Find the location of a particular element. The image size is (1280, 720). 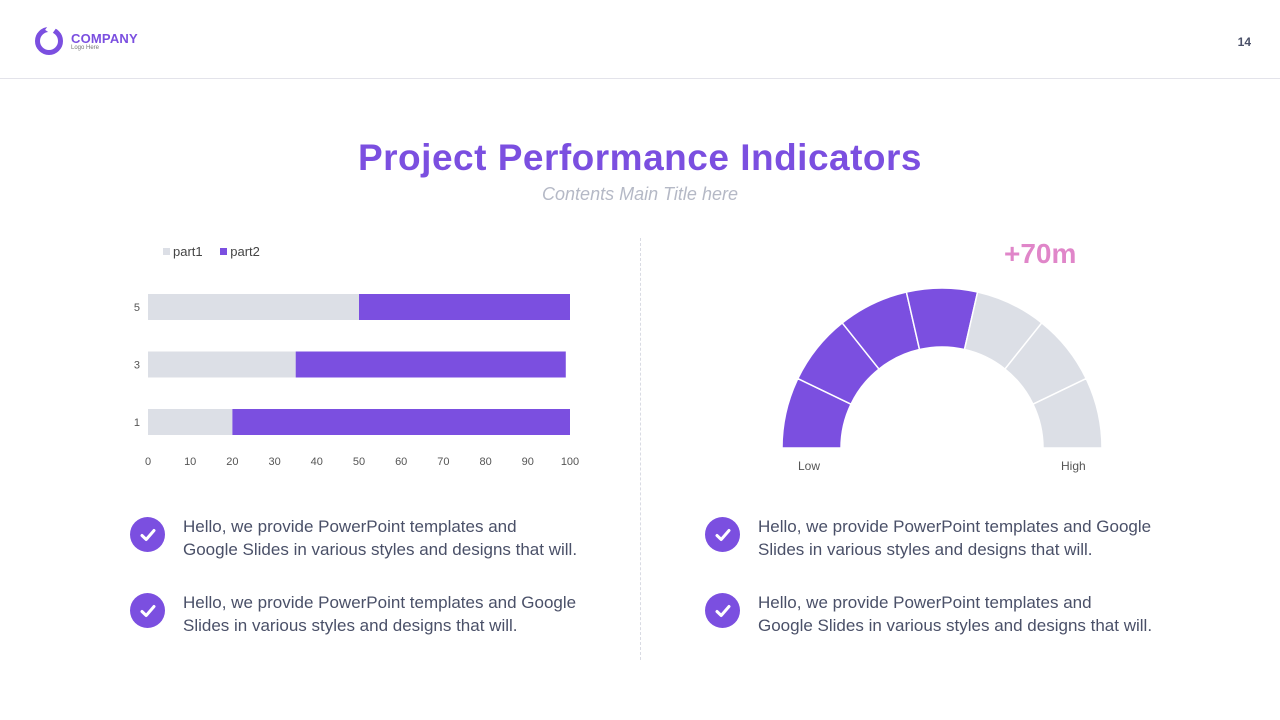

gauge-low-label: Low is located at coordinates (809, 466).